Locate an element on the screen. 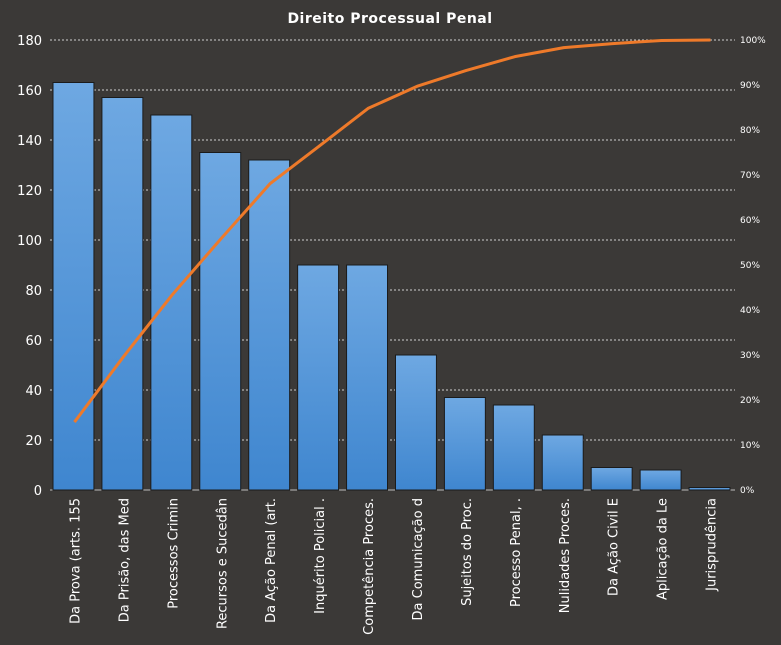  y-tick-label: 20 is located at coordinates (33, 441).